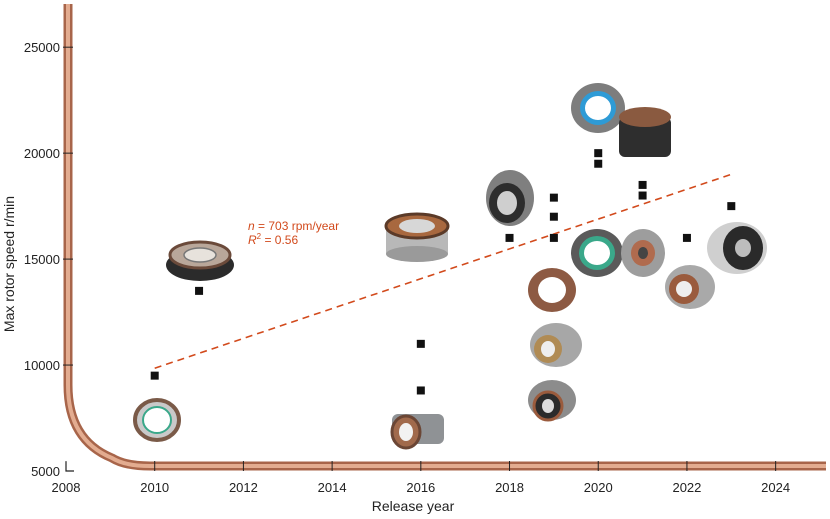  I want to click on x-tick-label: 2022, so click(686, 487).